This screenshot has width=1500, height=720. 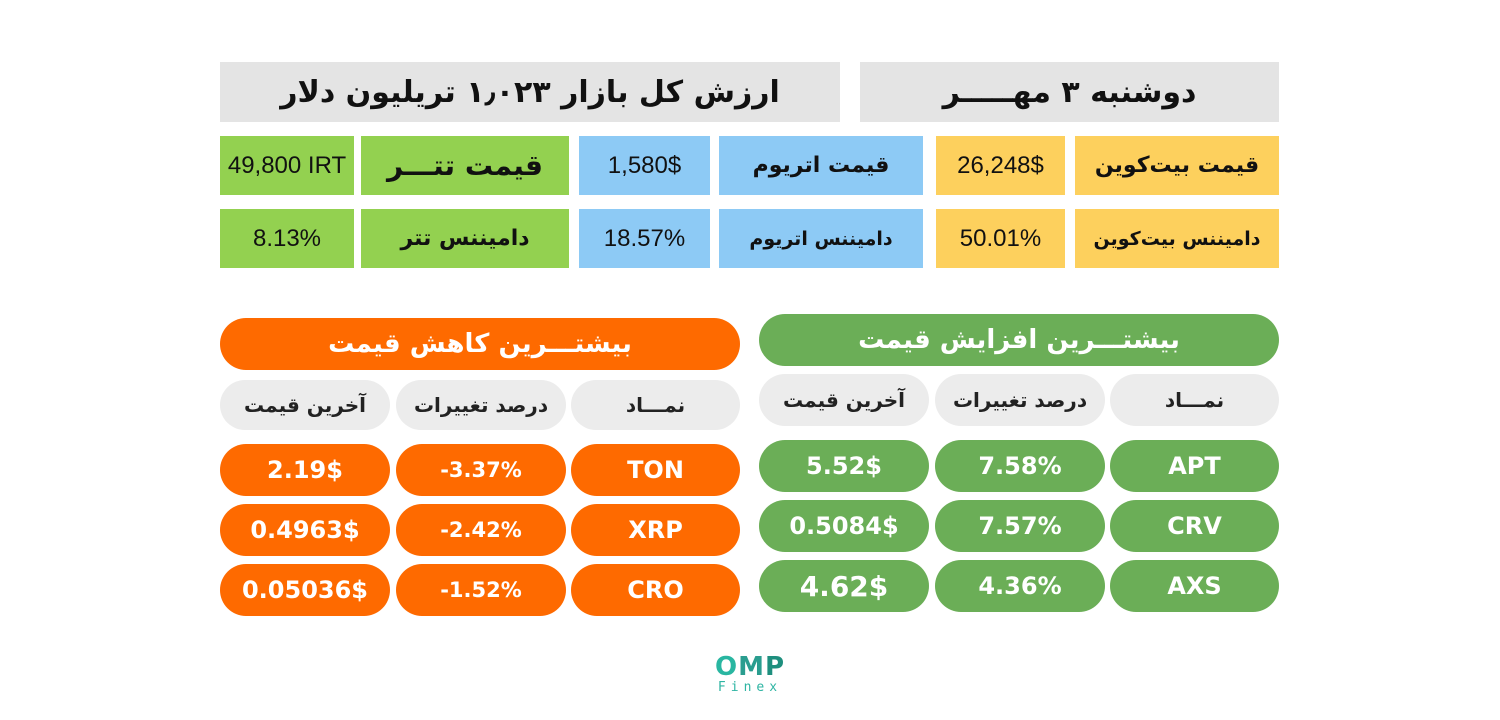 What do you see at coordinates (1194, 466) in the screenshot?
I see `gainers-row-1-symbol: APT` at bounding box center [1194, 466].